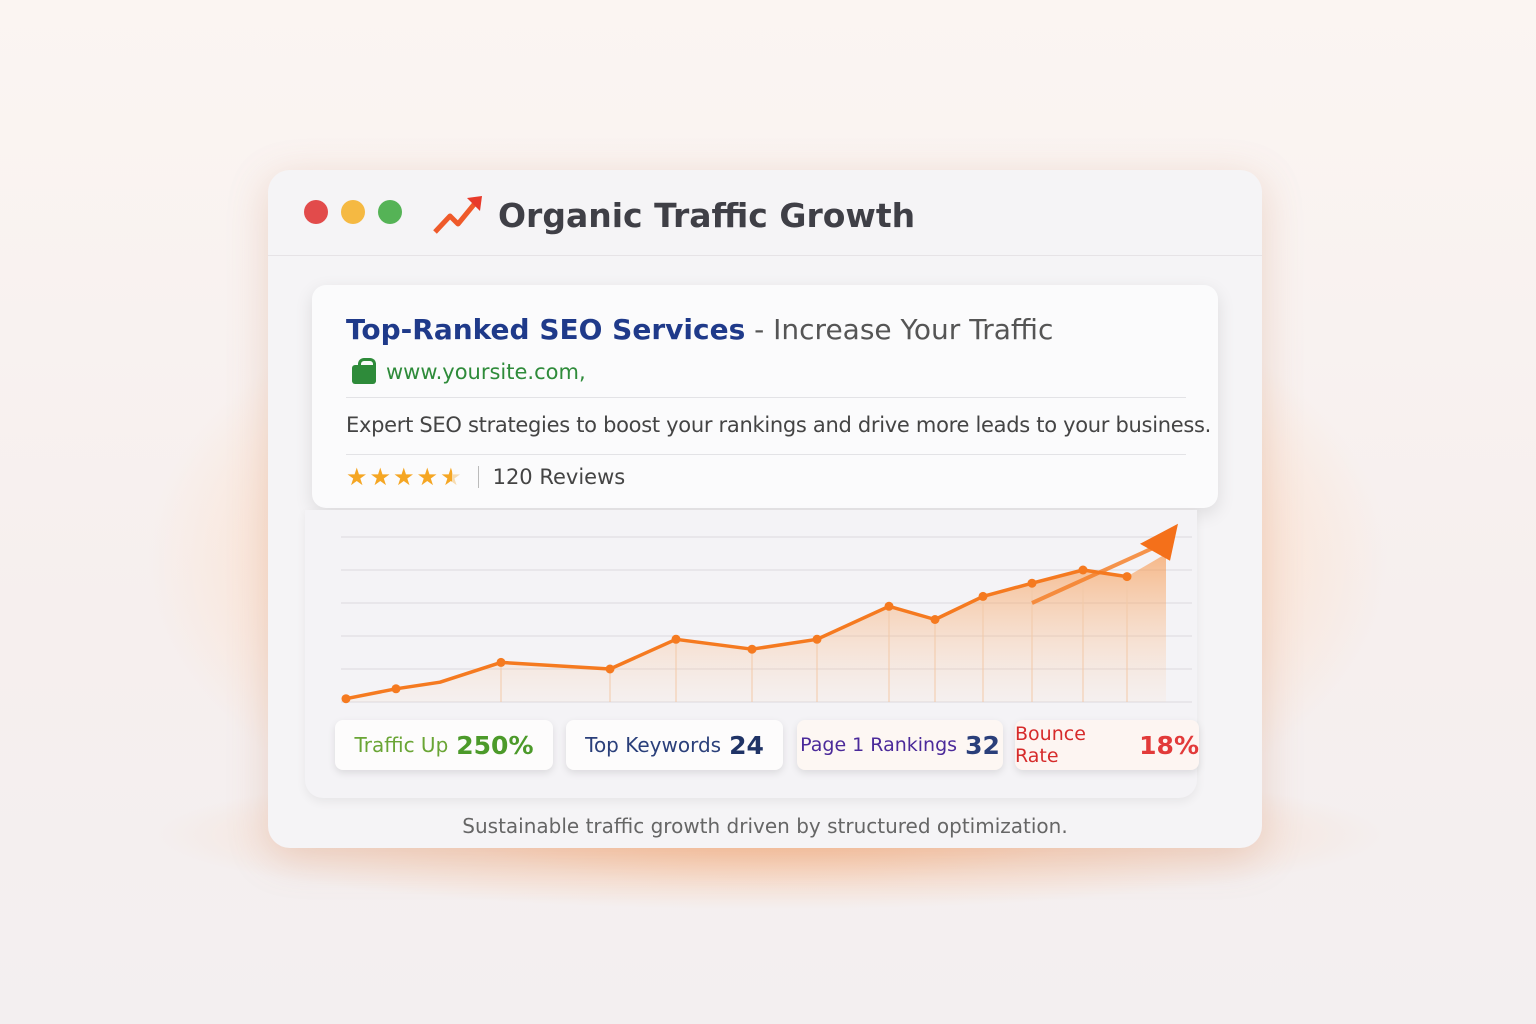  Describe the element at coordinates (546, 329) in the screenshot. I see `result-headline: Top-Ranked SEO Services` at that location.